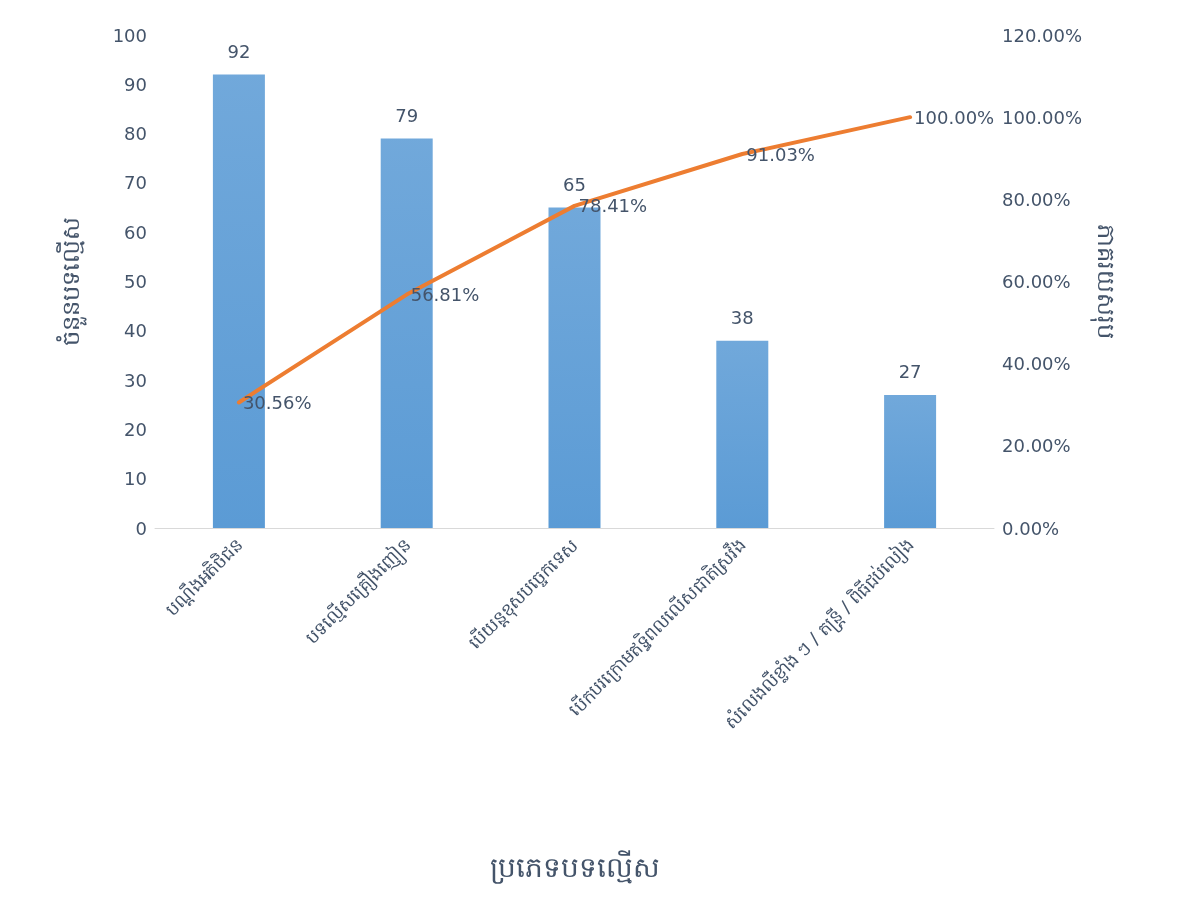 The width and height of the screenshot is (1194, 906). Describe the element at coordinates (407, 116) in the screenshot. I see `data-label: 79` at that location.